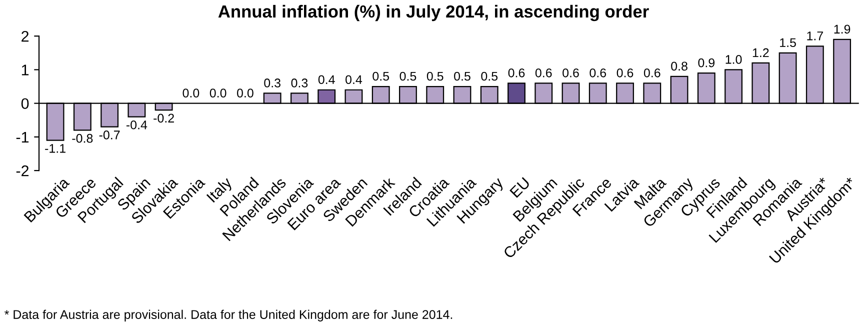  What do you see at coordinates (109, 135) in the screenshot?
I see `data-label: -0.7` at bounding box center [109, 135].